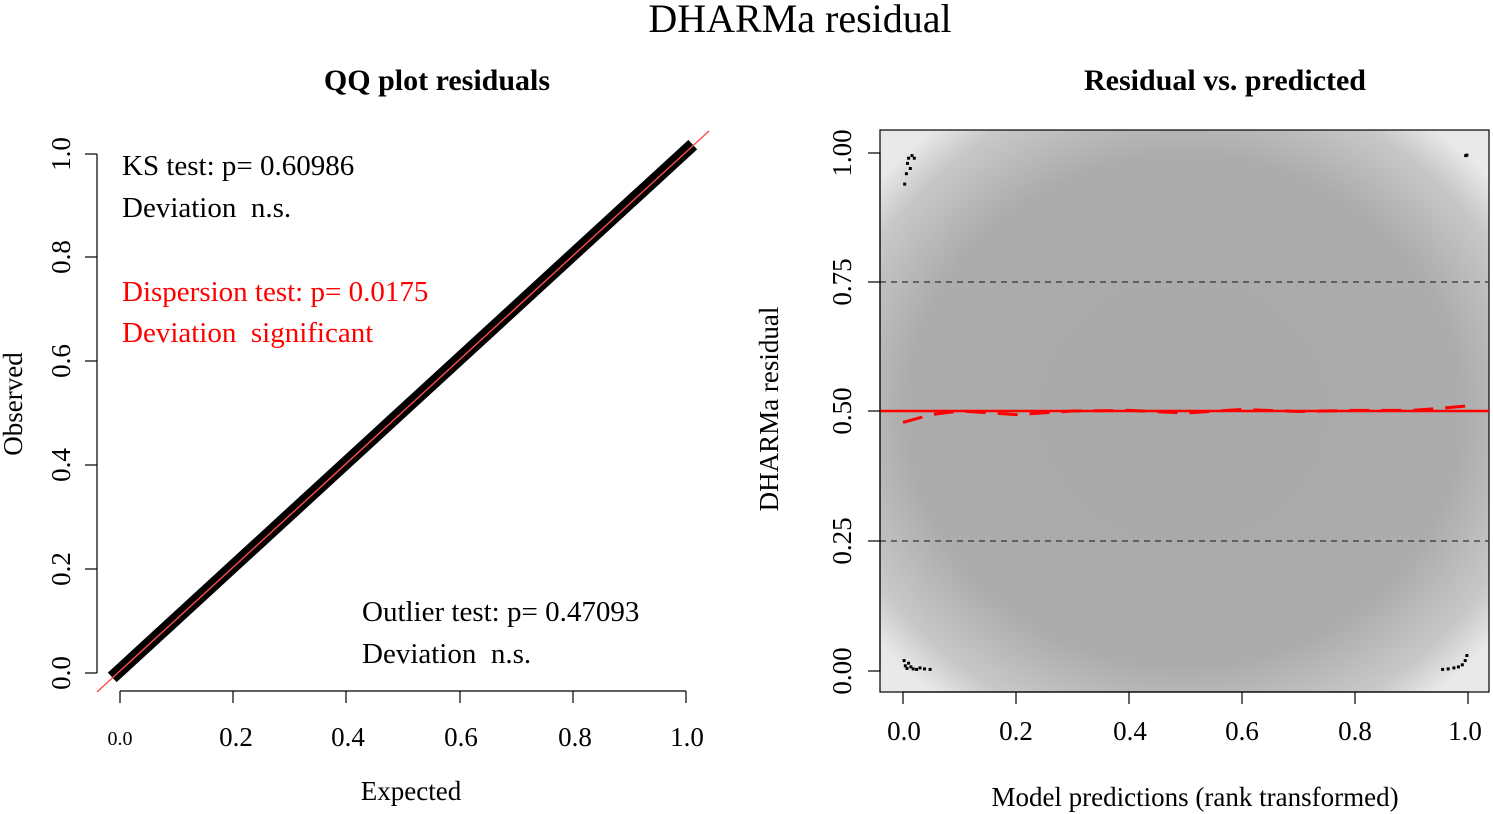 This screenshot has height=814, width=1493. I want to click on qq-x-tick-label: 0.6, so click(461, 737).